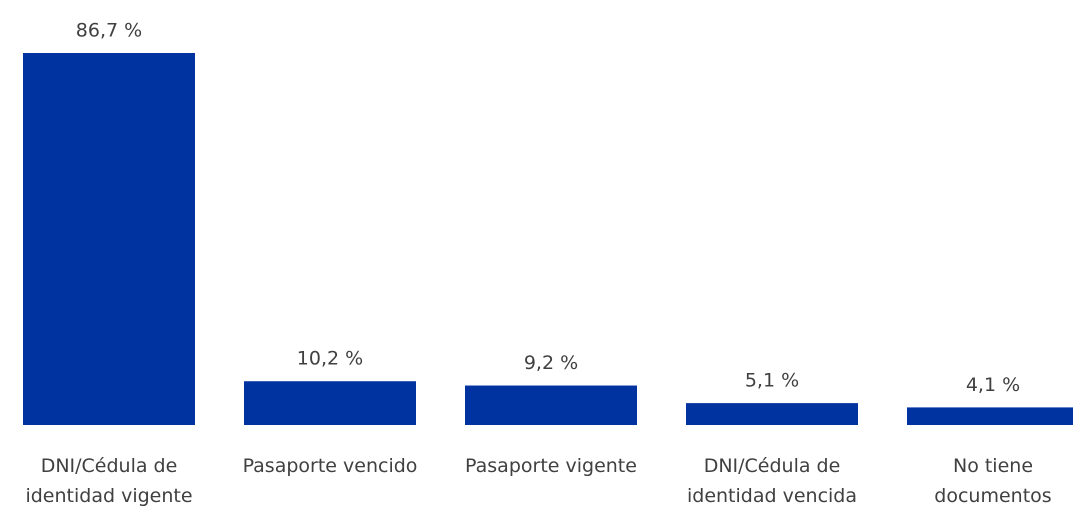 The image size is (1073, 512). What do you see at coordinates (108, 481) in the screenshot?
I see `x-tick-label: DNI/Cédula de identidad vigente` at bounding box center [108, 481].